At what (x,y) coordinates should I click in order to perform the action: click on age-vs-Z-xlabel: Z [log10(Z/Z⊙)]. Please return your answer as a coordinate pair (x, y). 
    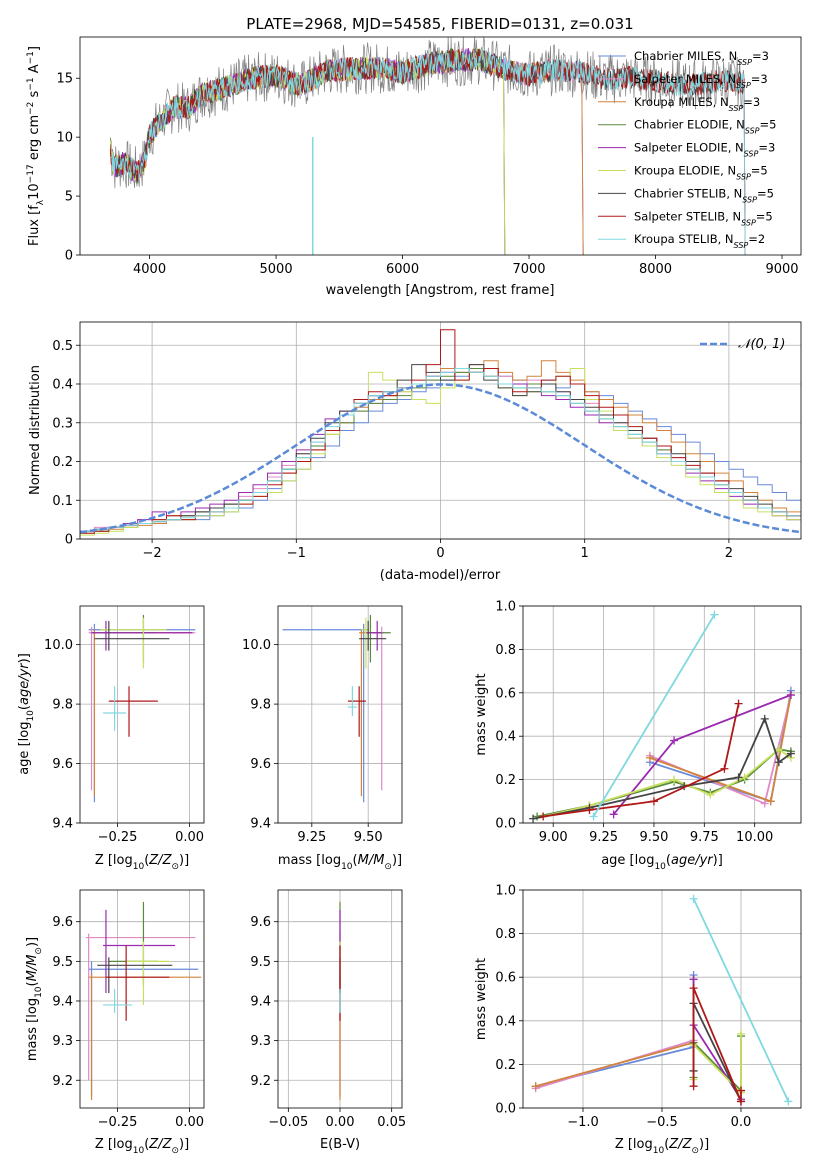
    Looking at the image, I should click on (142, 862).